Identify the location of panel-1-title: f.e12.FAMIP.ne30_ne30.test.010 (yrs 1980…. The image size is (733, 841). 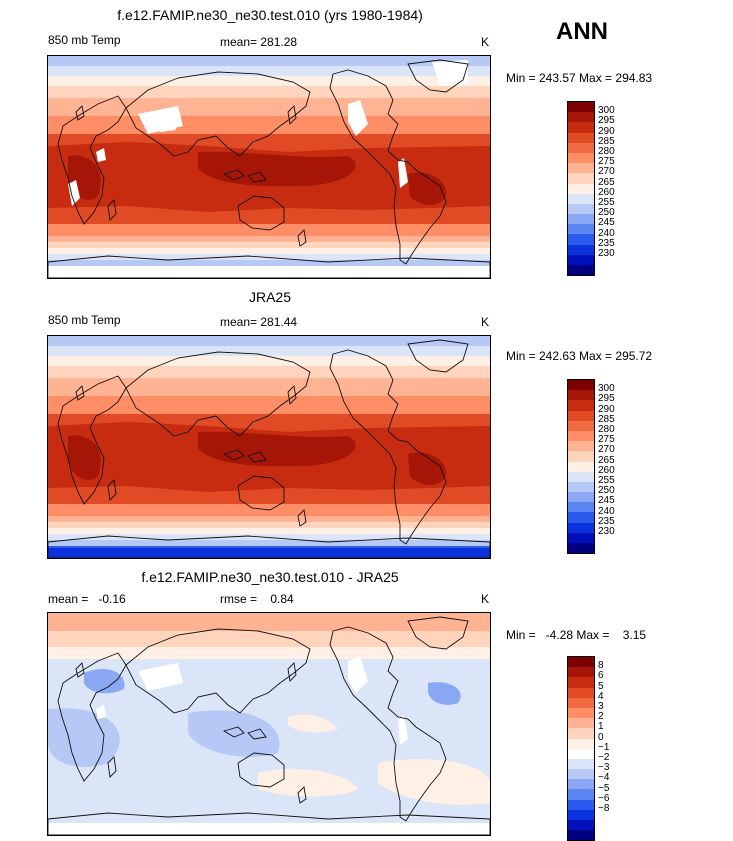
(270, 15).